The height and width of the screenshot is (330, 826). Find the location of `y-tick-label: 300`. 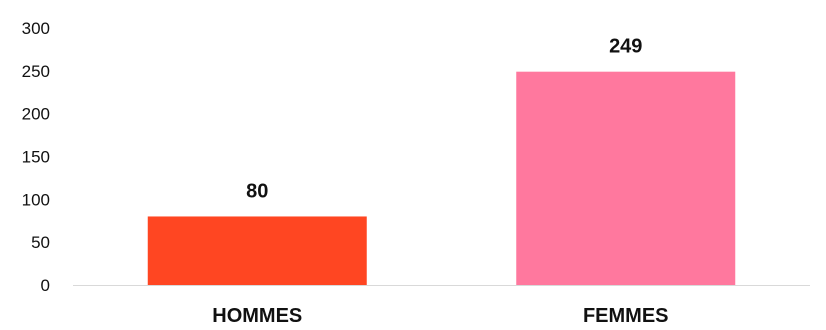

y-tick-label: 300 is located at coordinates (36, 28).